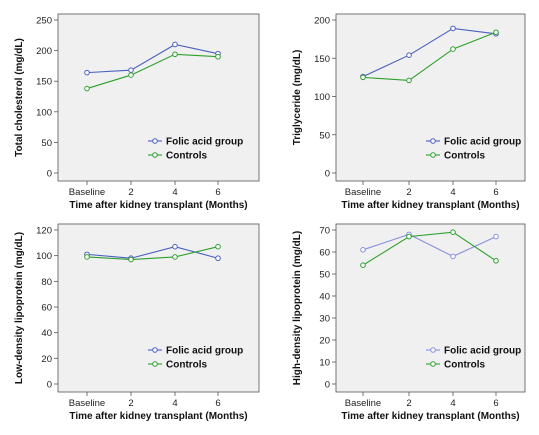 The image size is (539, 435). What do you see at coordinates (44, 21) in the screenshot?
I see `y-tick-label: 250` at bounding box center [44, 21].